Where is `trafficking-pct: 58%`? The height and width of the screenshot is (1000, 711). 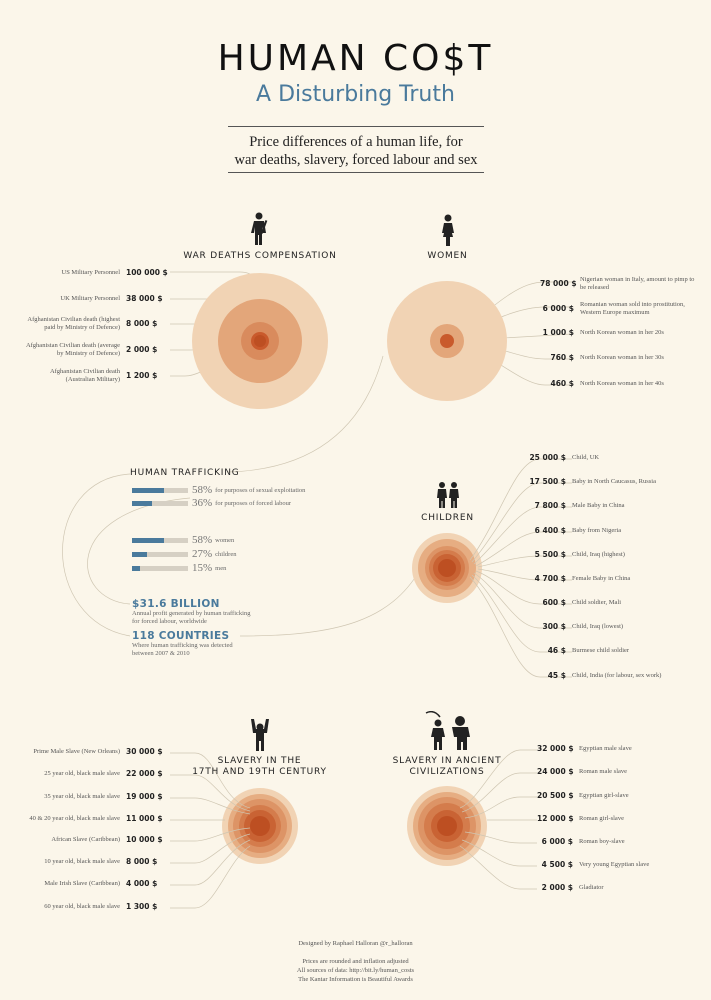 trafficking-pct: 58% is located at coordinates (202, 490).